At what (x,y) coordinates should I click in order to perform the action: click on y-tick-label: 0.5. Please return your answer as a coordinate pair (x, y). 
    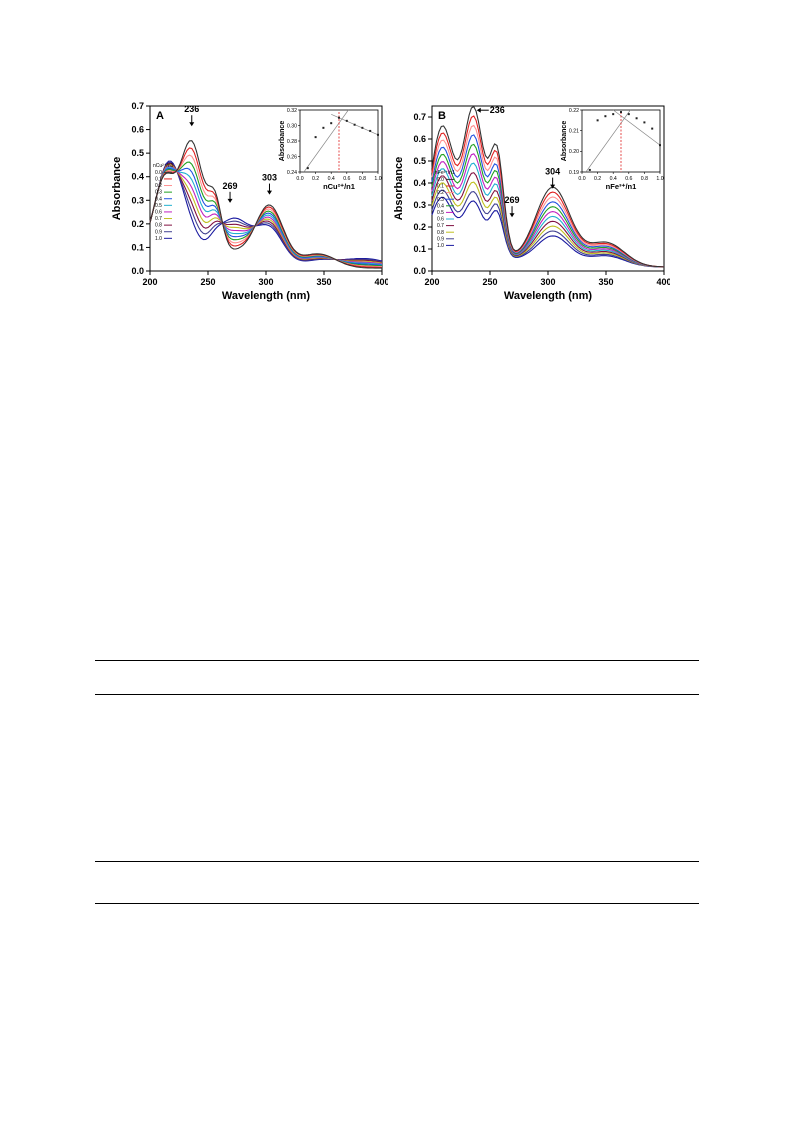
    Looking at the image, I should click on (419, 161).